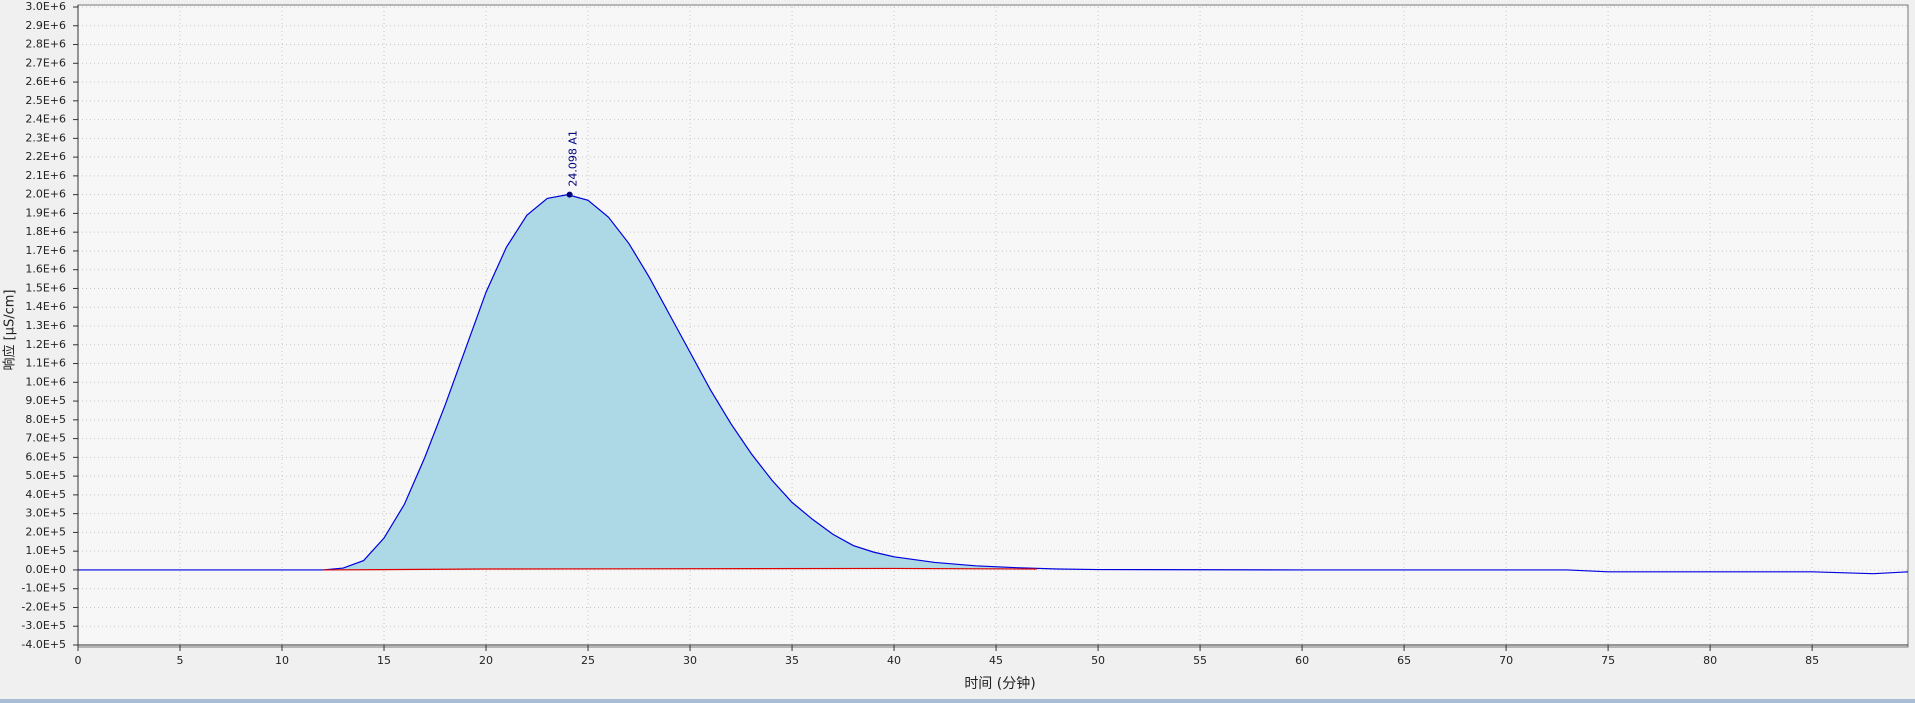 The height and width of the screenshot is (703, 1915). Describe the element at coordinates (45, 100) in the screenshot. I see `y-tick-label: 2.5E+6` at that location.